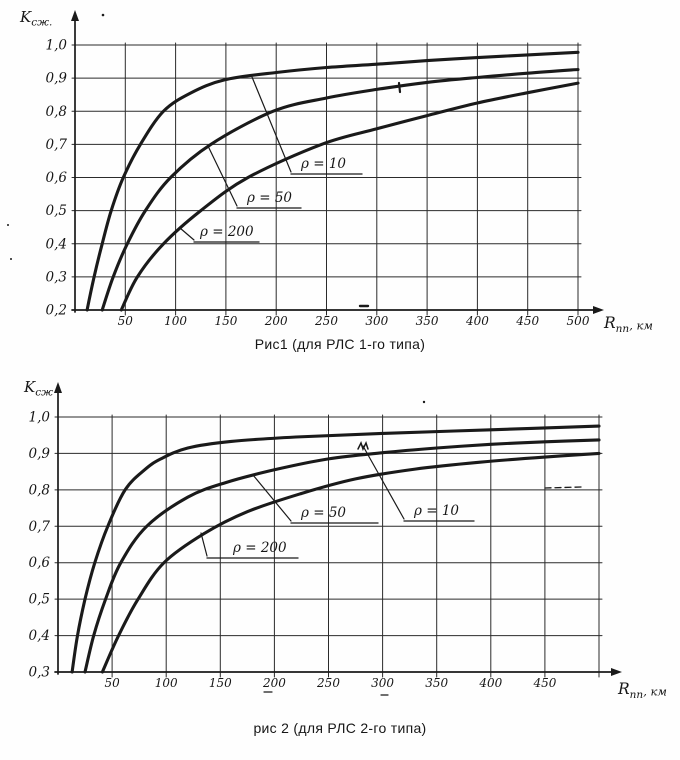 The width and height of the screenshot is (680, 760). Describe the element at coordinates (56, 311) in the screenshot. I see `y-tick-label-8: 0,2` at that location.